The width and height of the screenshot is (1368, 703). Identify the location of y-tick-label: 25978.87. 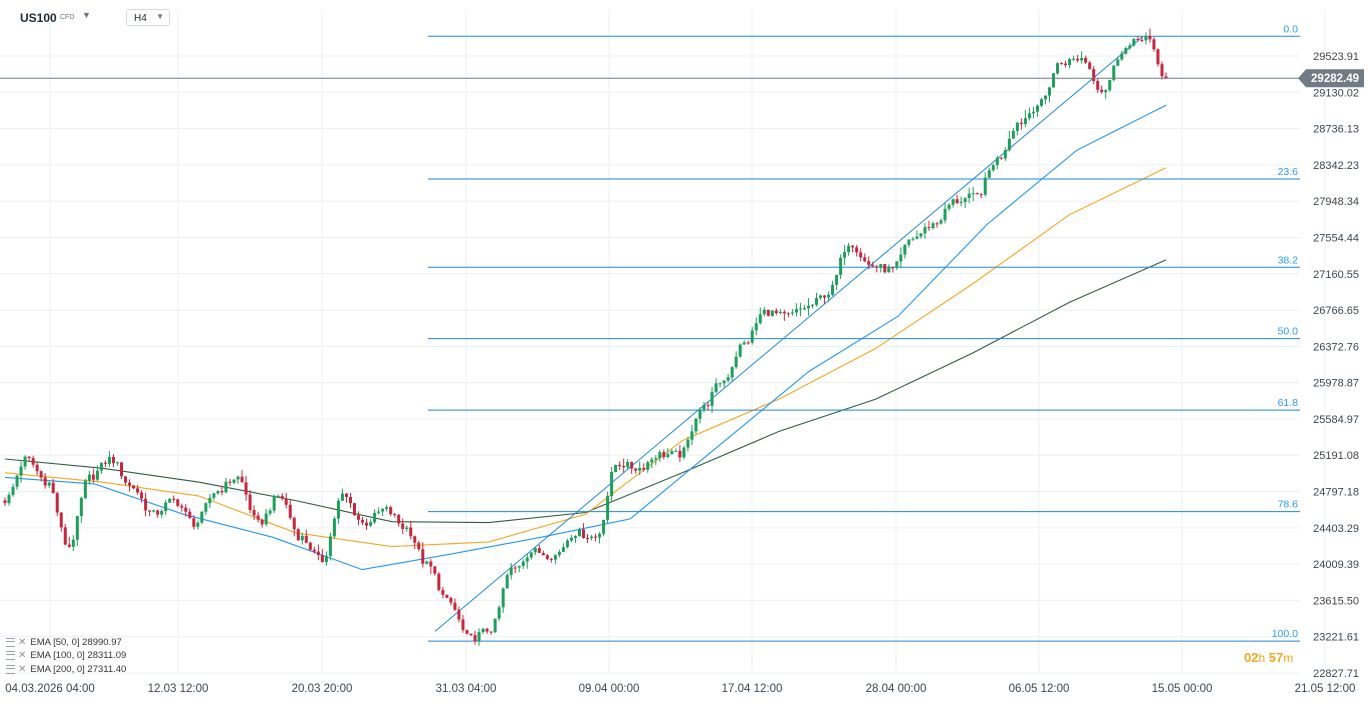
(1336, 384).